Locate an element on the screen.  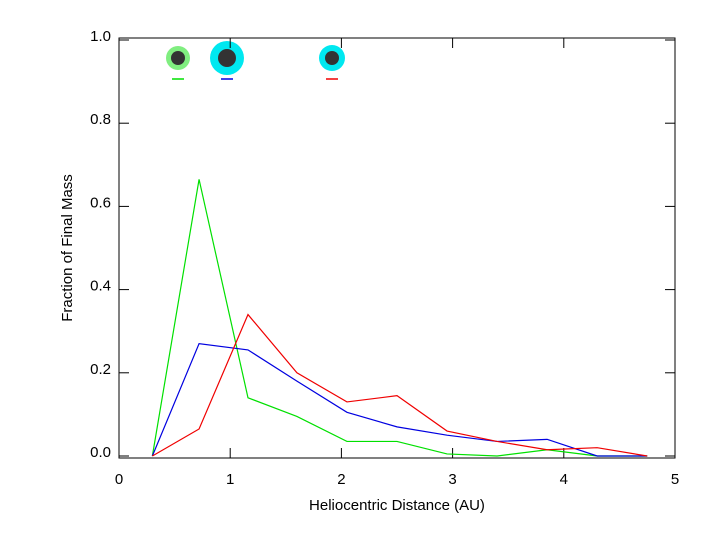
x-tick-label: 0 is located at coordinates (119, 479).